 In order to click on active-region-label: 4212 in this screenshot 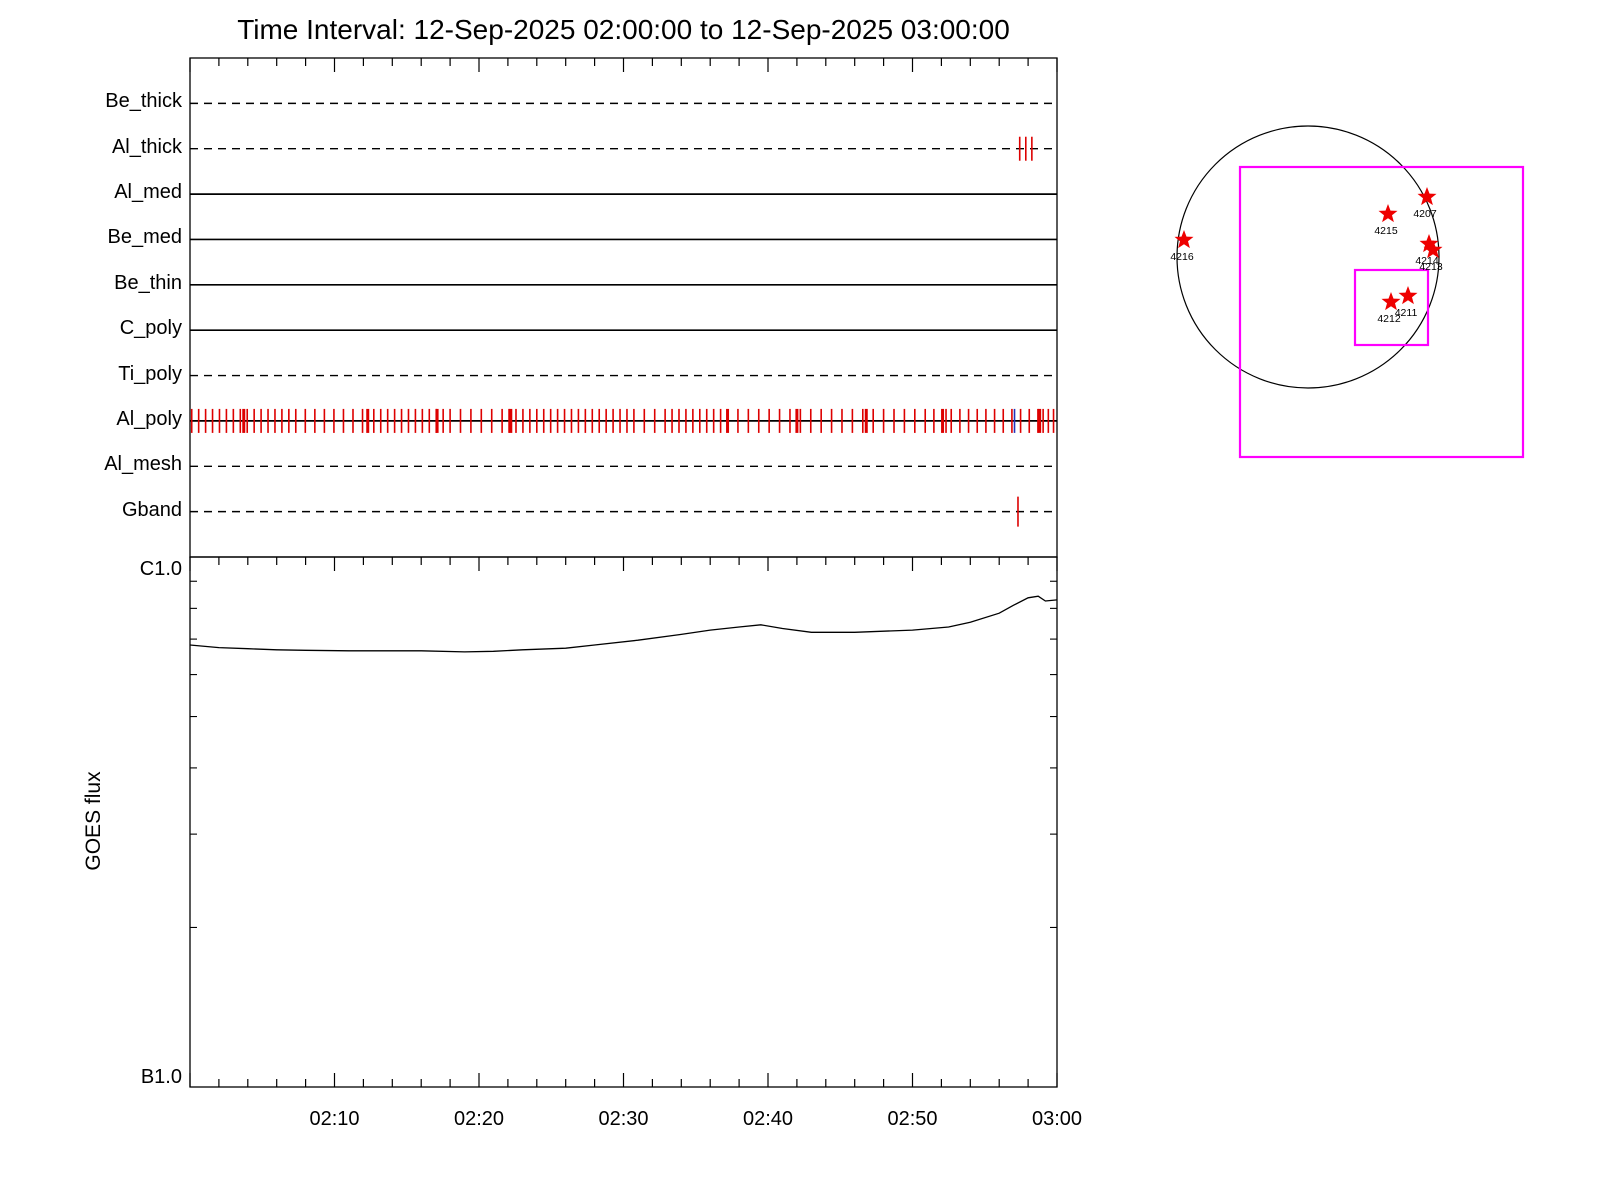, I will do `click(1389, 319)`.